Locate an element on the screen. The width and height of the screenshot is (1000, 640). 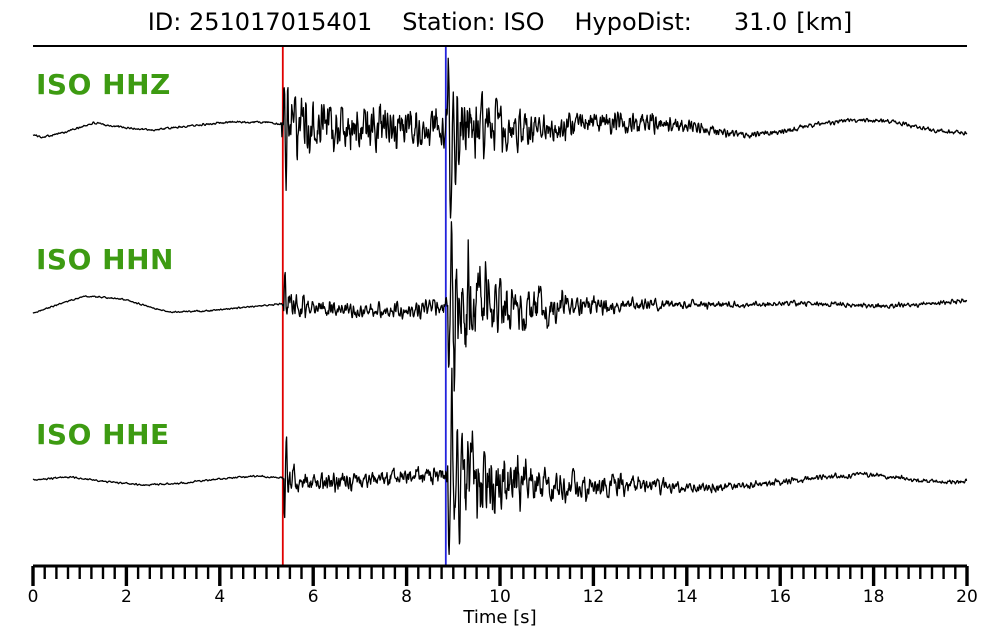
x-axis-title: Time [s] is located at coordinates (500, 617).